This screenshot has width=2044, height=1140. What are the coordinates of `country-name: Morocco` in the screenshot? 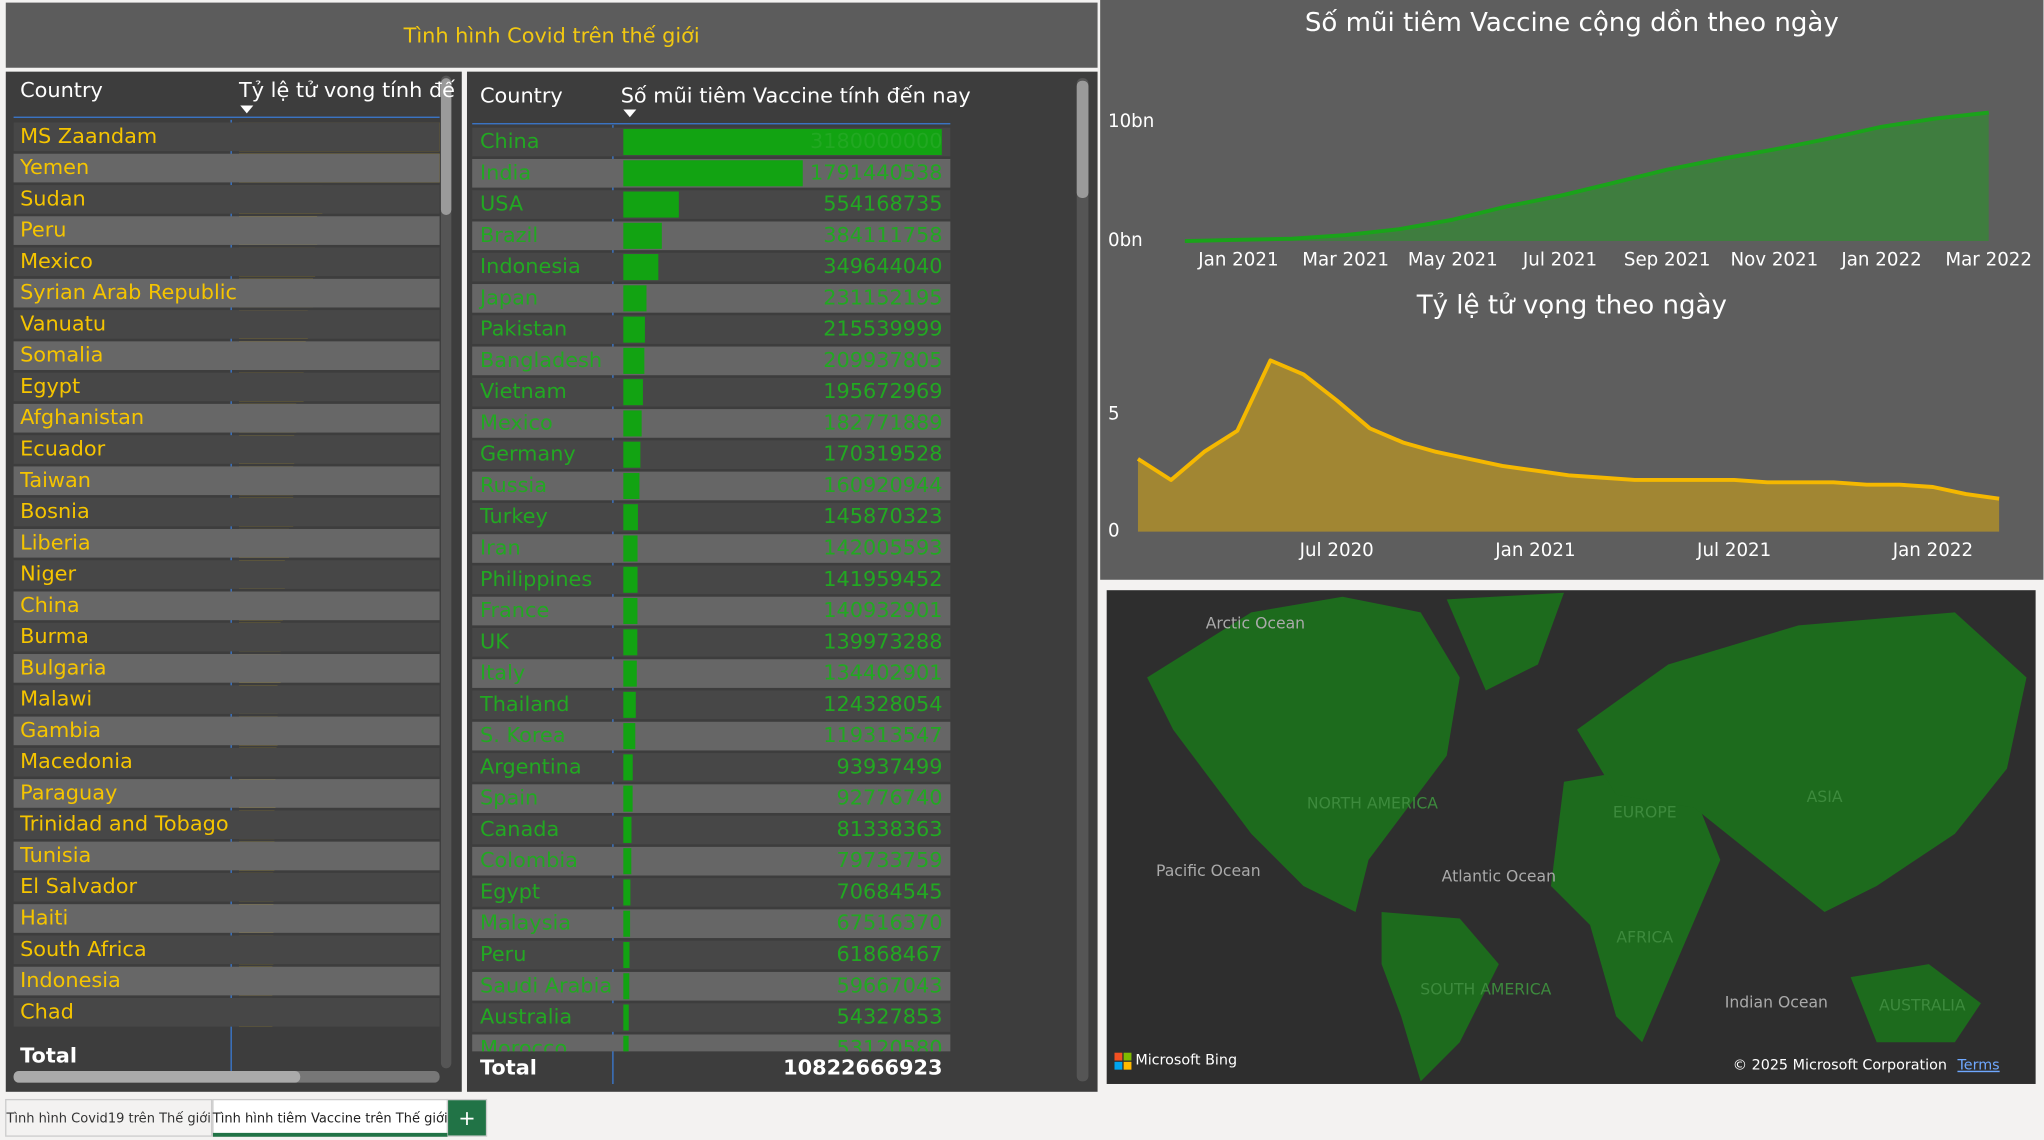 It's located at (523, 1048).